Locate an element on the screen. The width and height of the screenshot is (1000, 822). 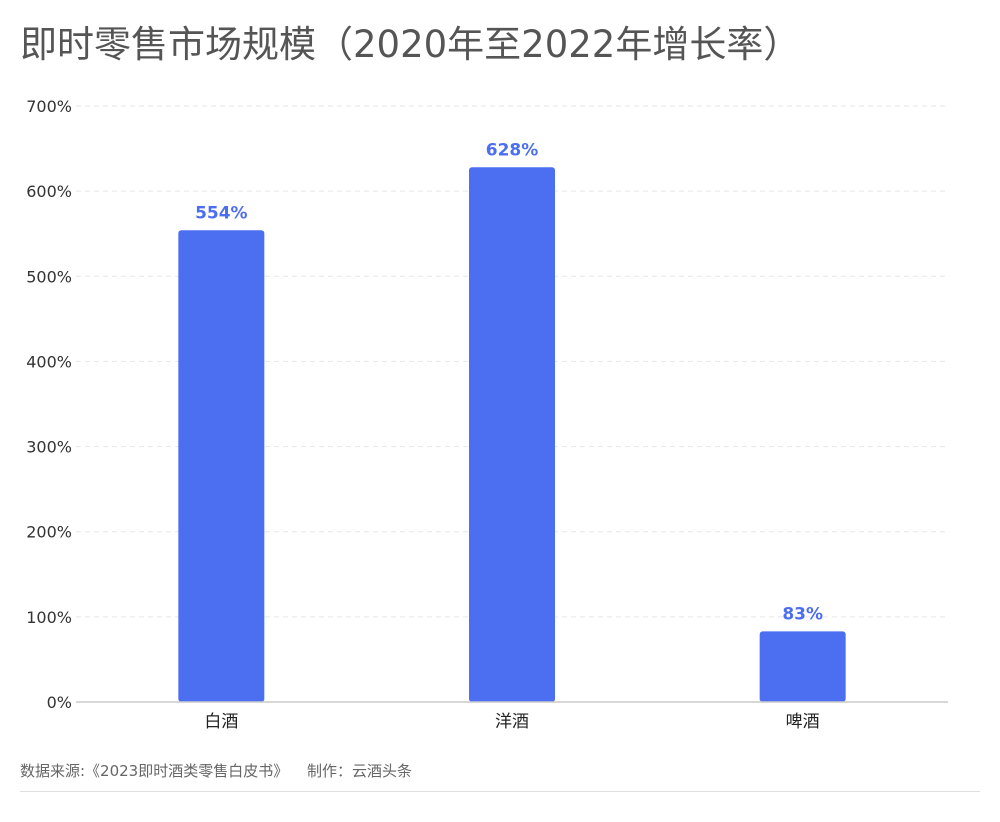
y-tick-label: 400% is located at coordinates (49, 361).